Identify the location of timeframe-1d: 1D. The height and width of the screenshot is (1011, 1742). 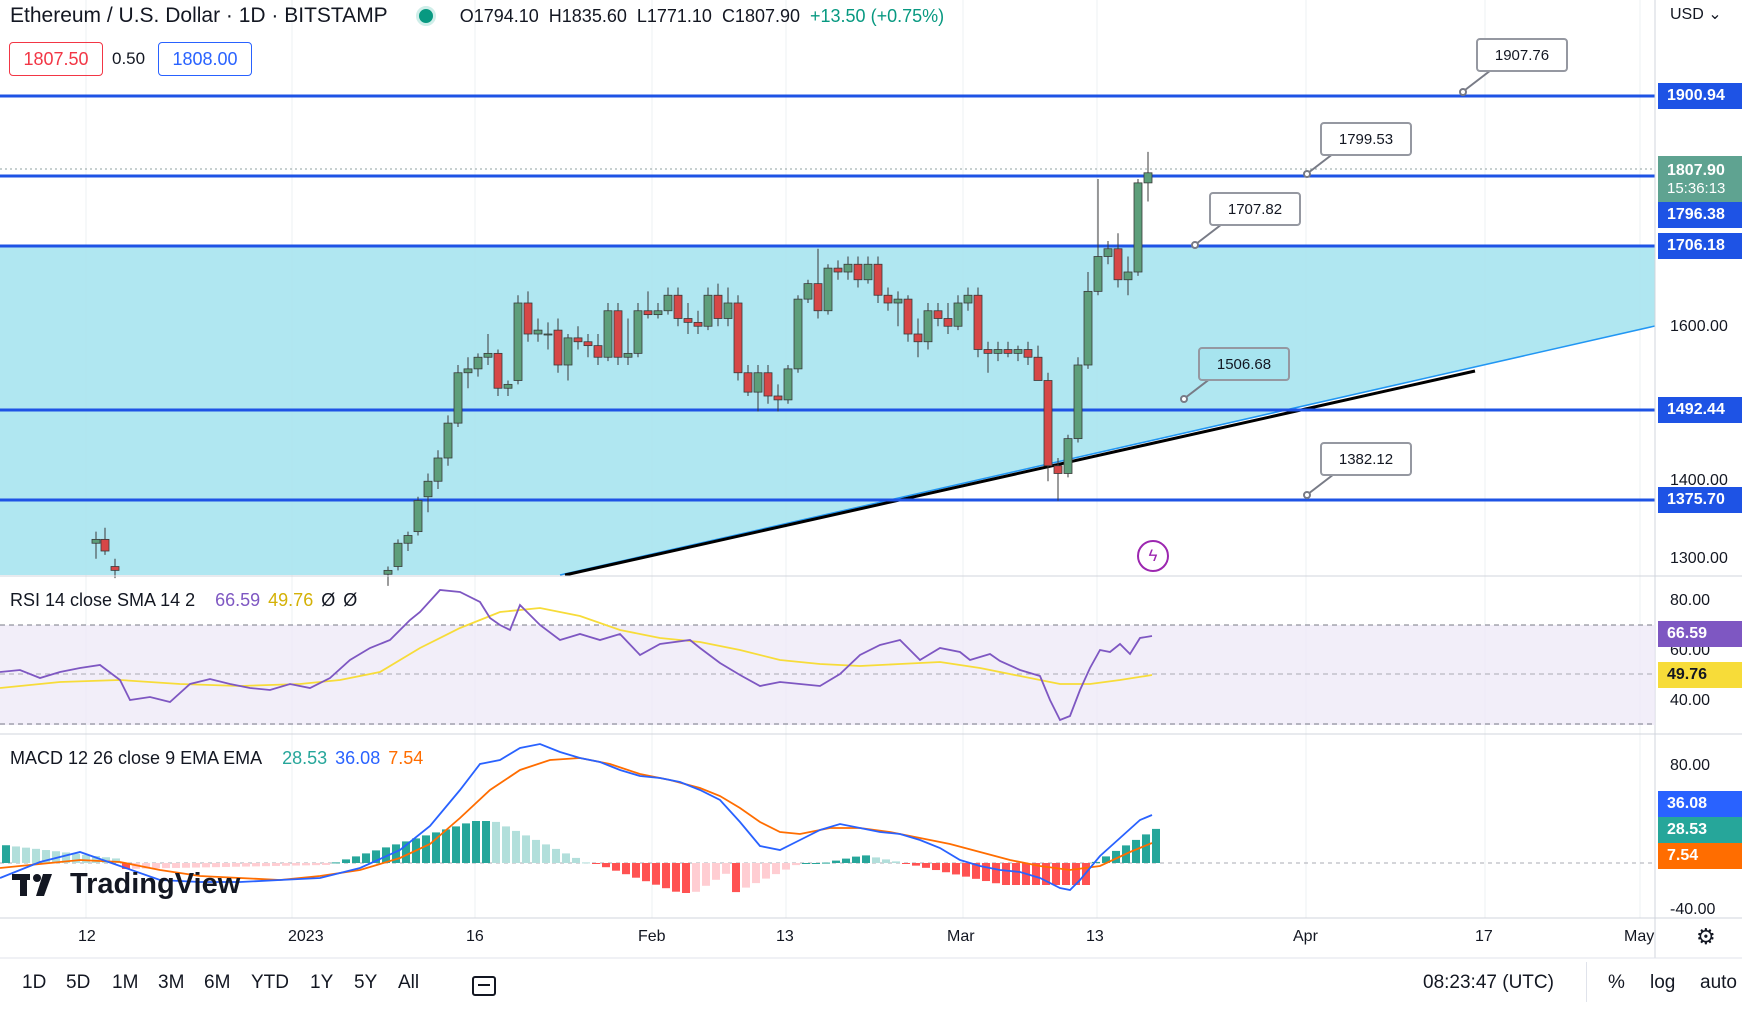
(34, 982).